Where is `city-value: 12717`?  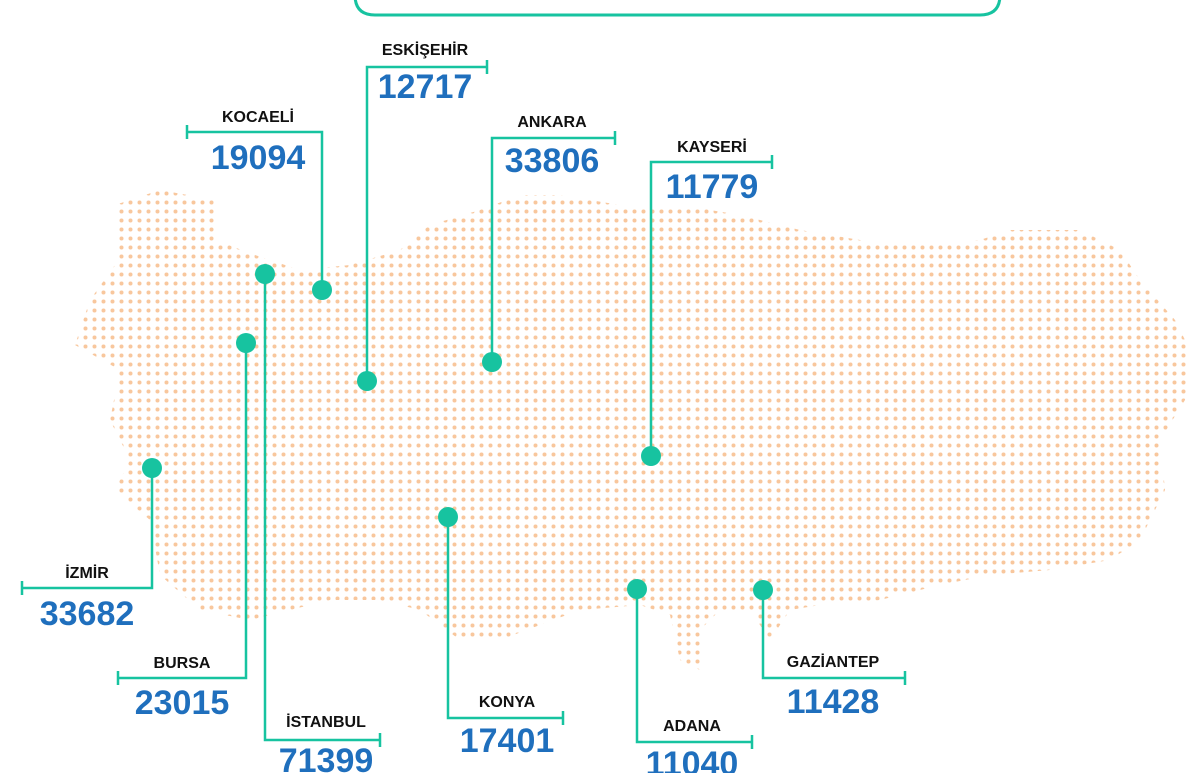 city-value: 12717 is located at coordinates (425, 87).